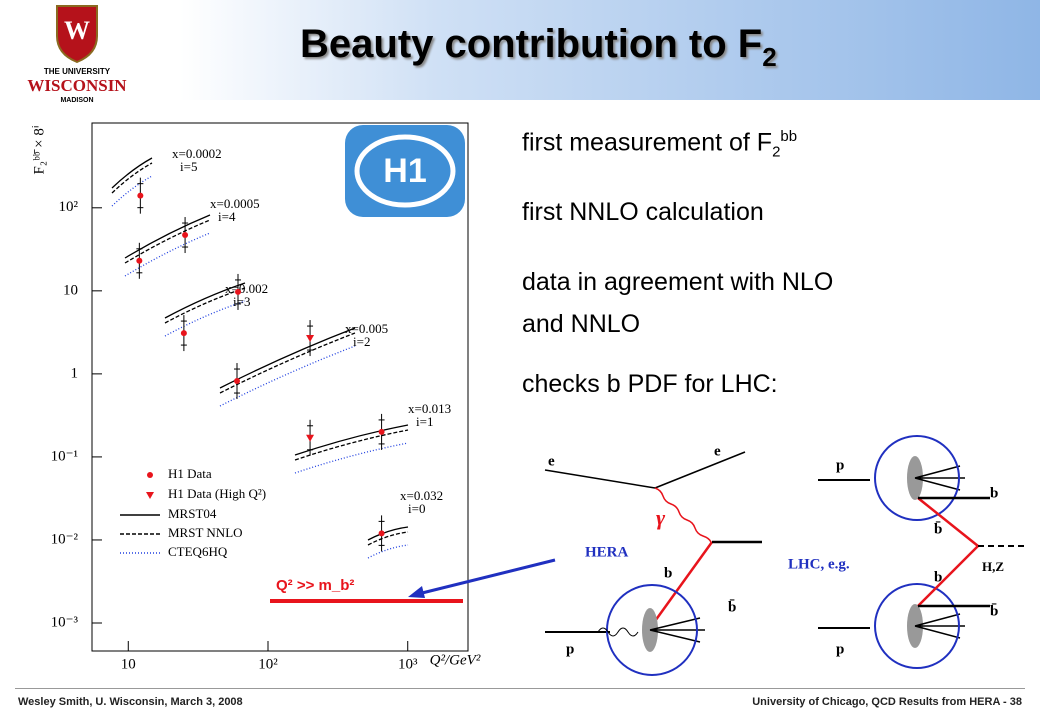 This screenshot has width=1040, height=720. Describe the element at coordinates (69, 207) in the screenshot. I see `y-tick-label: 10²` at that location.